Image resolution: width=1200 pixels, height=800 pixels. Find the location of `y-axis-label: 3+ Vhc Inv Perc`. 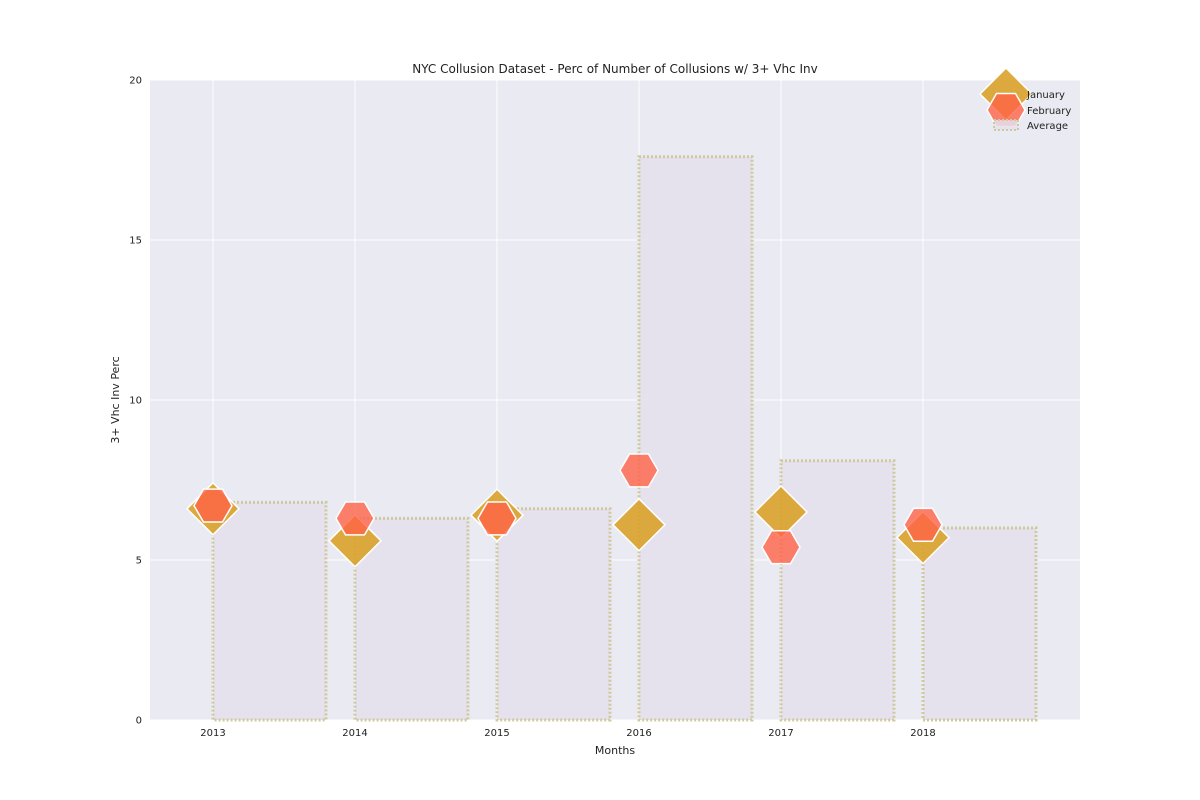

y-axis-label: 3+ Vhc Inv Perc is located at coordinates (115, 399).